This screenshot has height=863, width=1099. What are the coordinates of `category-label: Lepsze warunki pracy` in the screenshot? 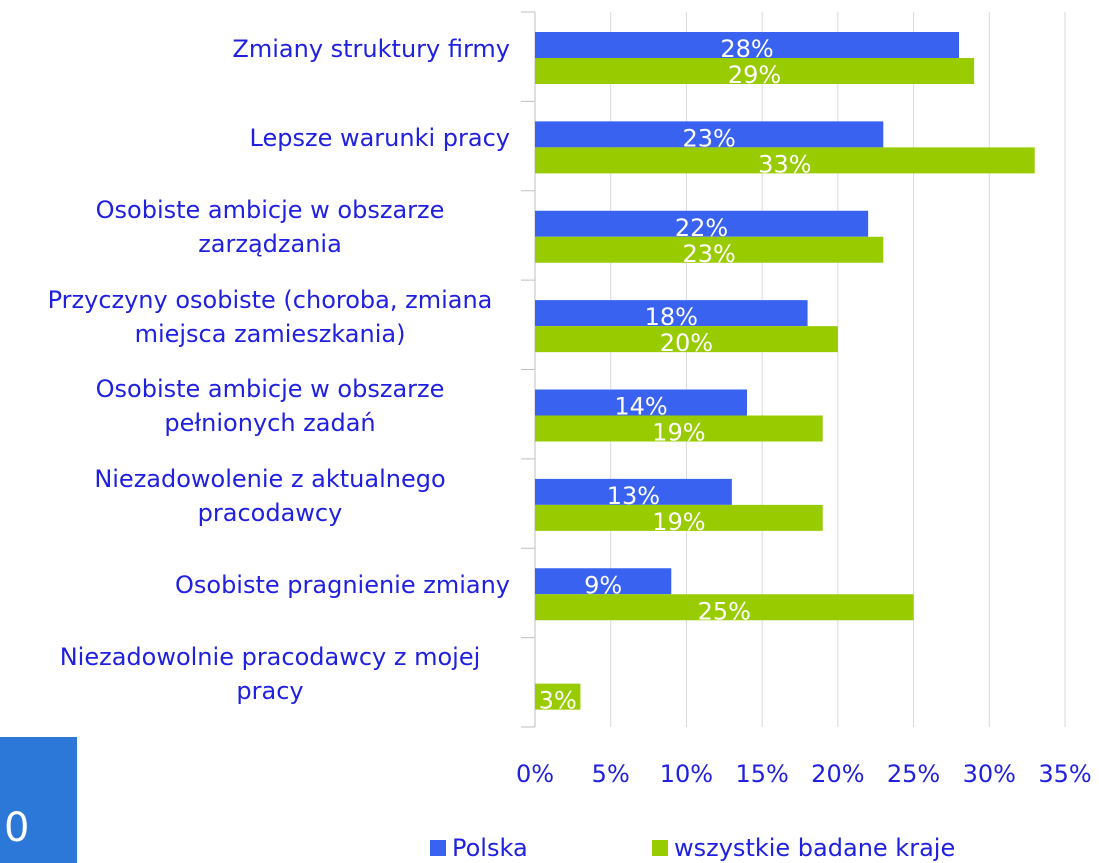 It's located at (270, 138).